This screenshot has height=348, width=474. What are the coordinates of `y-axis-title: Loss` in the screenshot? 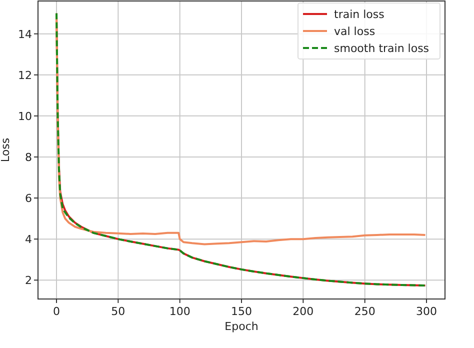 It's located at (6, 150).